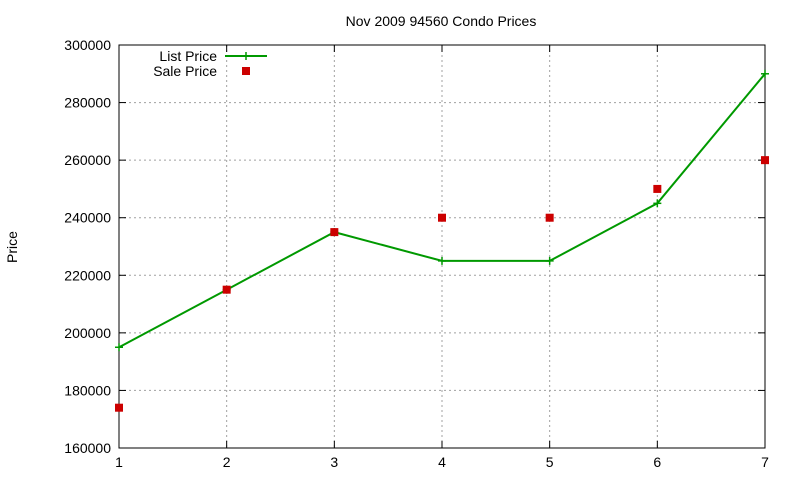  Describe the element at coordinates (12, 247) in the screenshot. I see `y-axis-label: Price` at that location.